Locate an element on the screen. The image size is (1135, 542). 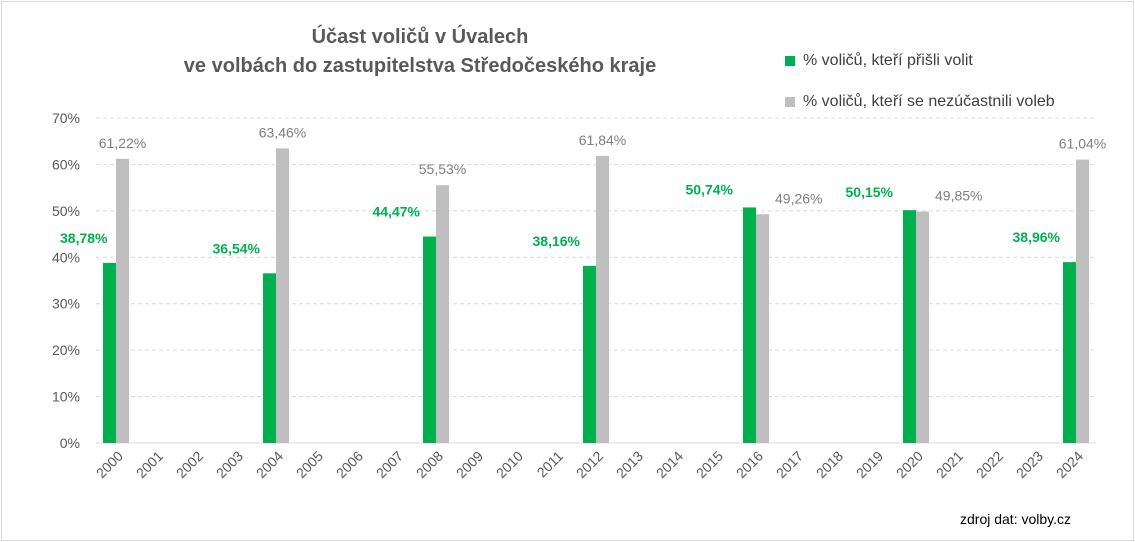
x-tick-label: 2012 is located at coordinates (589, 464).